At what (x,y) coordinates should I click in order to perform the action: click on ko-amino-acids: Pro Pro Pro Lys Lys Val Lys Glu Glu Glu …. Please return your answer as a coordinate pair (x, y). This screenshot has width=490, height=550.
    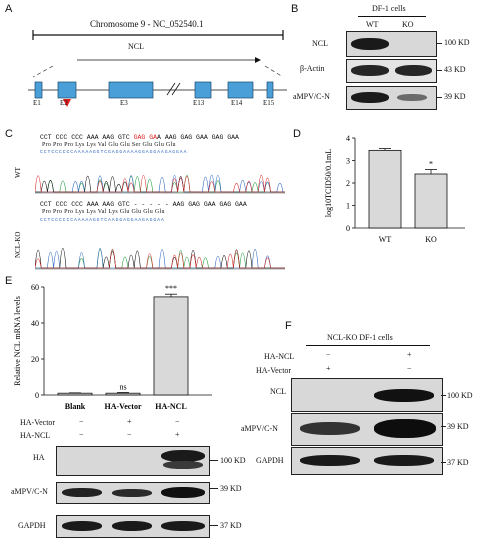
    Looking at the image, I should click on (103, 212).